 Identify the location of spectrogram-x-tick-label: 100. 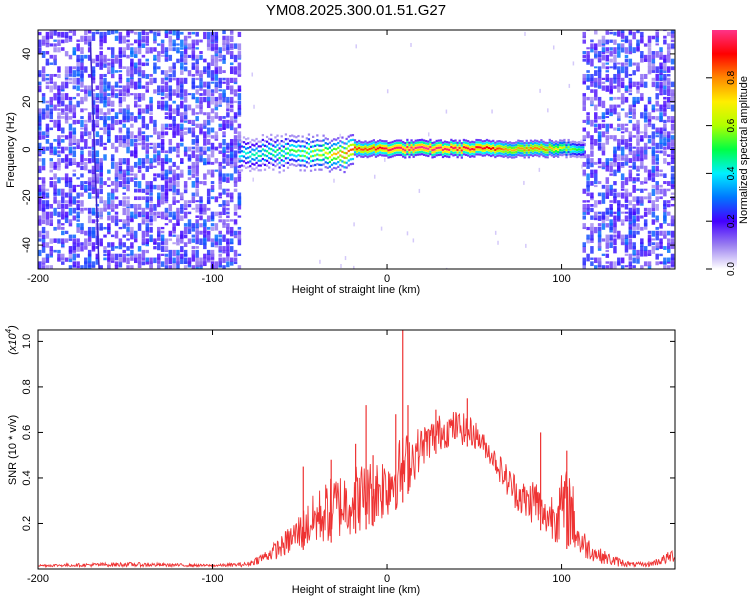
(561, 279).